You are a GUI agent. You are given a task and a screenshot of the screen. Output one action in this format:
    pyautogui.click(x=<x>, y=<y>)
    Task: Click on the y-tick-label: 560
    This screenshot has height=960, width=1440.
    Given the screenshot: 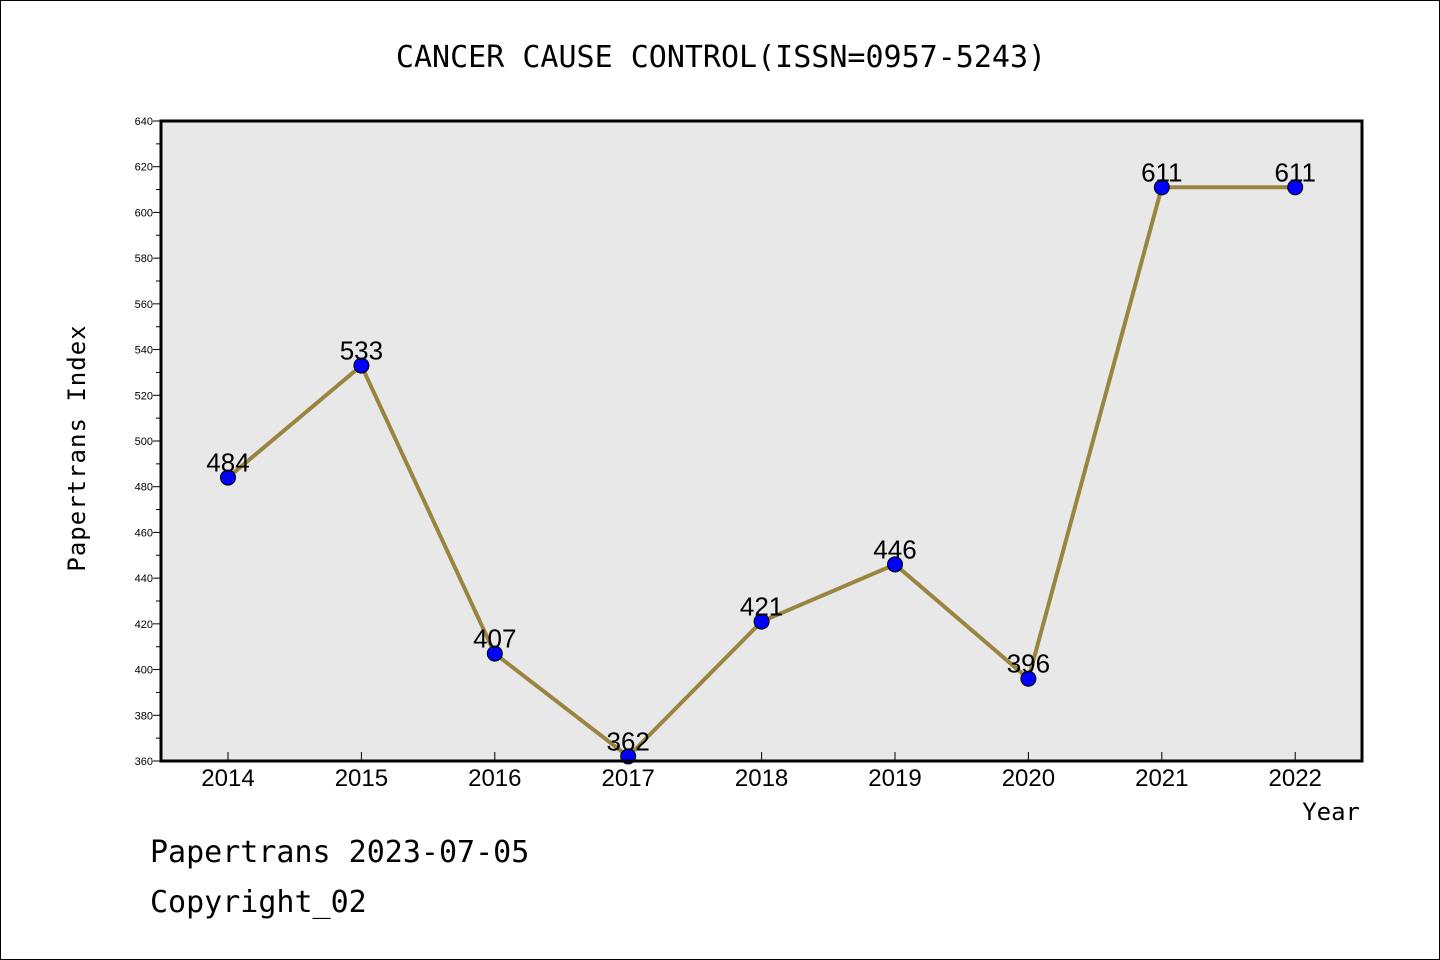 What is the action you would take?
    pyautogui.click(x=144, y=305)
    